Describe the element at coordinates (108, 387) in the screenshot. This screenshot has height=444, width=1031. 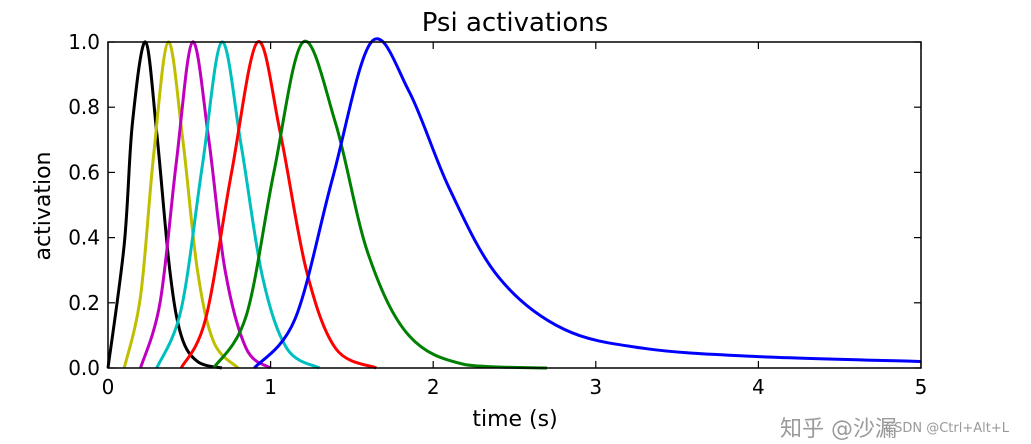
I see `x-tick-label: 0` at that location.